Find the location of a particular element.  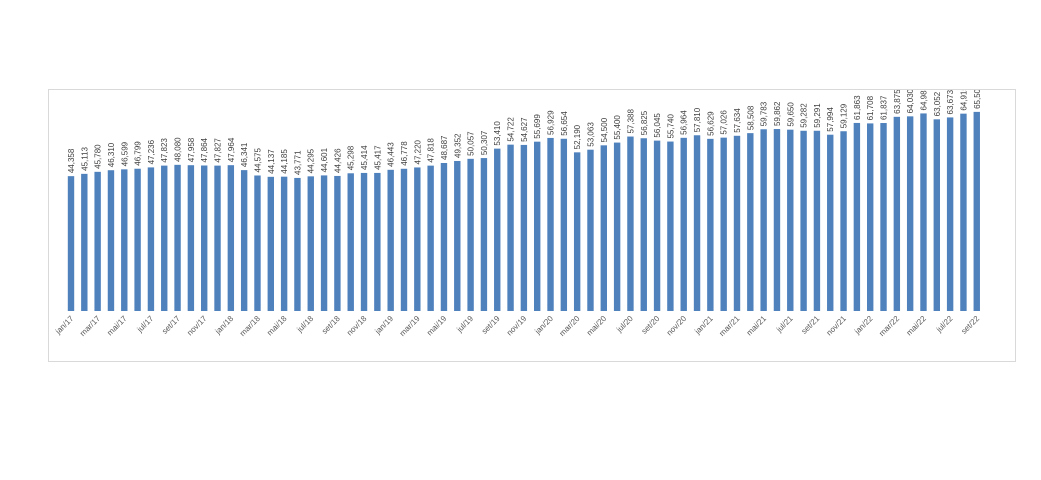

bar-dez/18 is located at coordinates (377, 241).